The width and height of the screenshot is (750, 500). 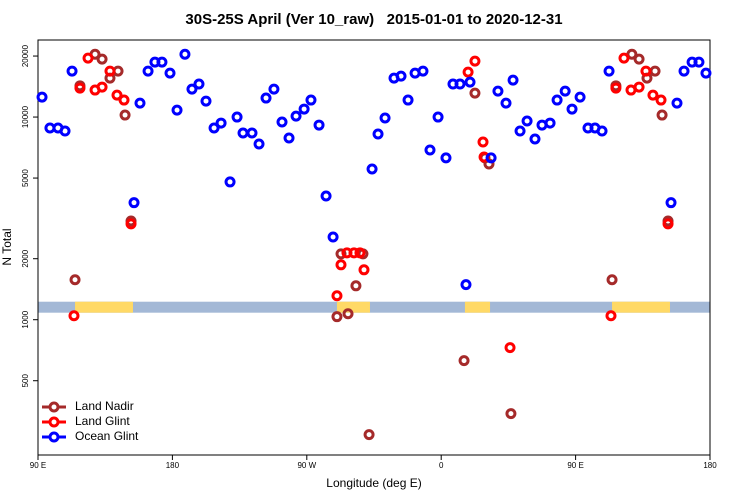 I want to click on y-tick-label: 5000, so click(x=25, y=178).